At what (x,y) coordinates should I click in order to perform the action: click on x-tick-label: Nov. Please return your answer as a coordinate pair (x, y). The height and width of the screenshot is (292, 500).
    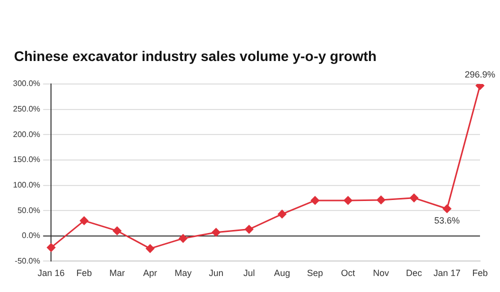
    Looking at the image, I should click on (381, 273).